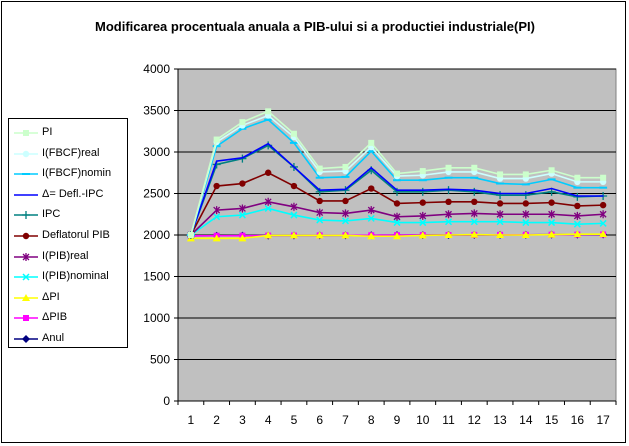 Image resolution: width=629 pixels, height=446 pixels. Describe the element at coordinates (166, 401) in the screenshot. I see `y-tick-label: 0` at that location.